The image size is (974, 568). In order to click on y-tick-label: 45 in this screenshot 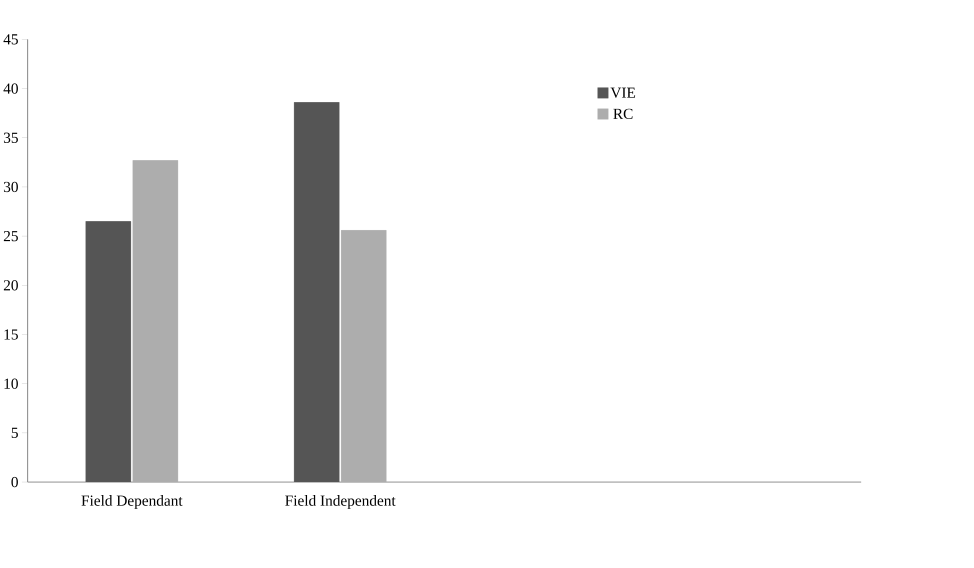, I will do `click(11, 39)`.